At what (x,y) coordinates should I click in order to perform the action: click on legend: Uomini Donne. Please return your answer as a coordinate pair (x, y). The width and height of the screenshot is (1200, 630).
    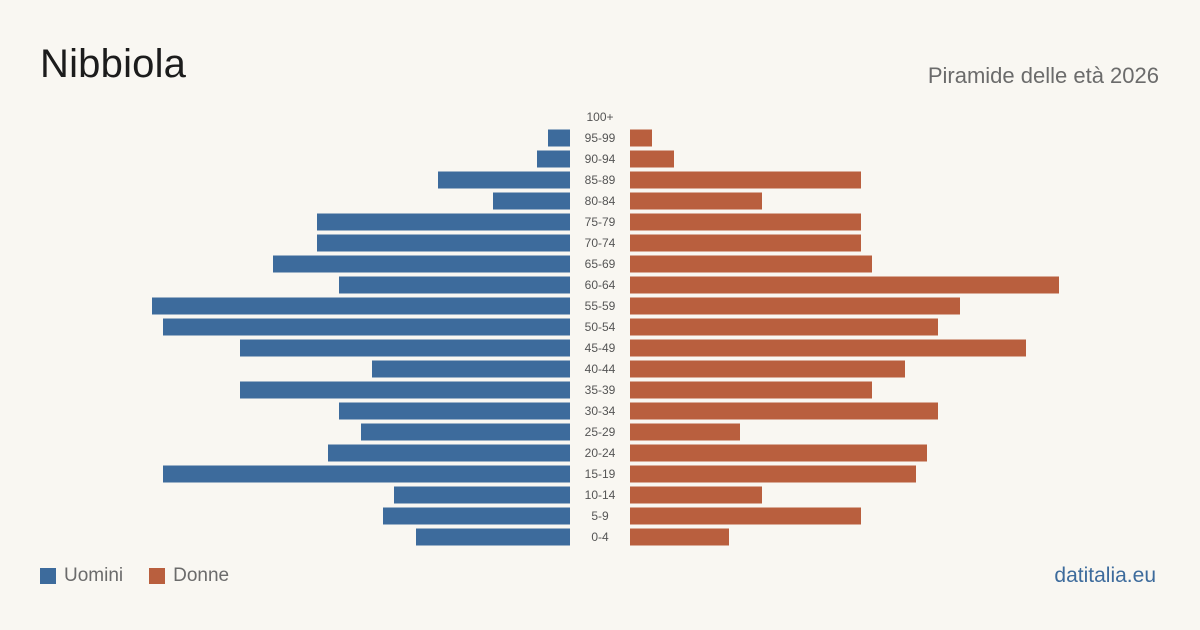
    Looking at the image, I should click on (147, 576).